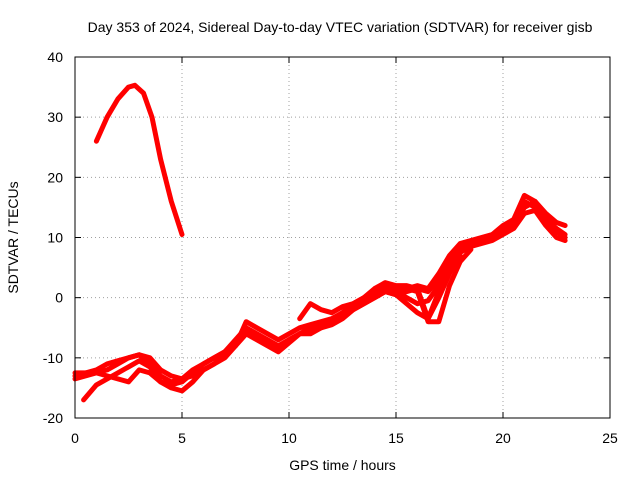  What do you see at coordinates (53, 418) in the screenshot?
I see `y-tick-label: -20` at bounding box center [53, 418].